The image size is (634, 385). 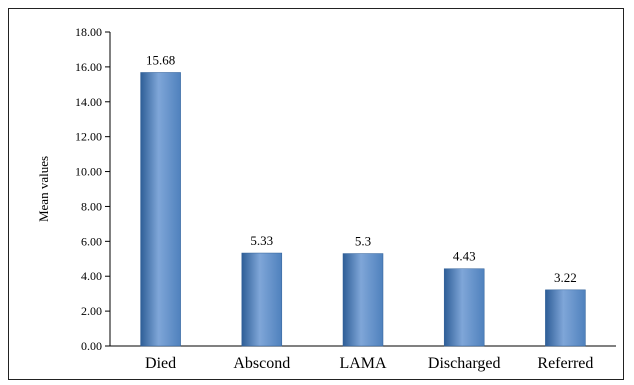 I want to click on y-tick-label: 16.00, so click(x=88, y=67).